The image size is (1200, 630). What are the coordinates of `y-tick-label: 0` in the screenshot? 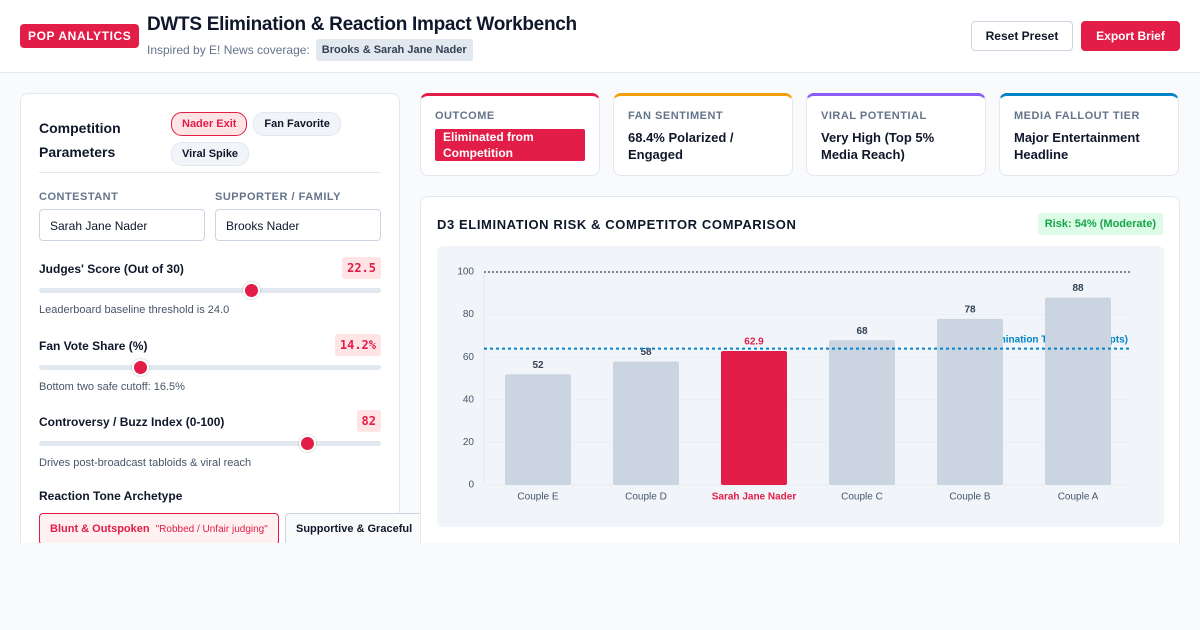 It's located at (471, 485).